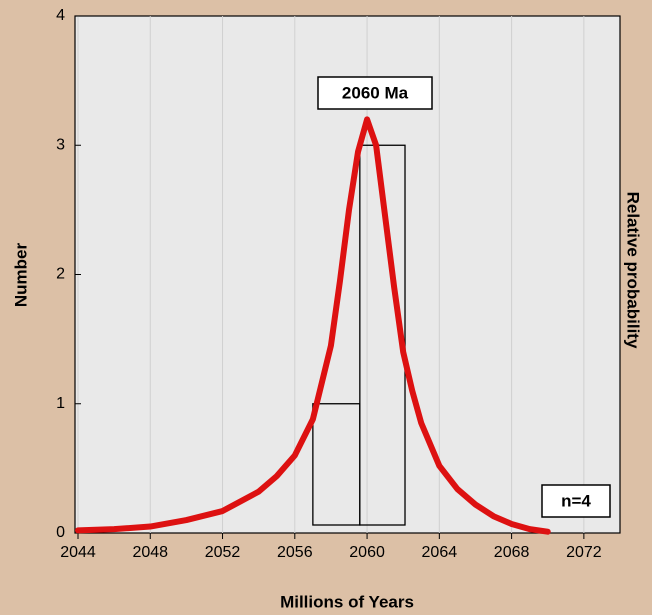 This screenshot has height=615, width=652. I want to click on y-tick-label: 4, so click(60, 15).